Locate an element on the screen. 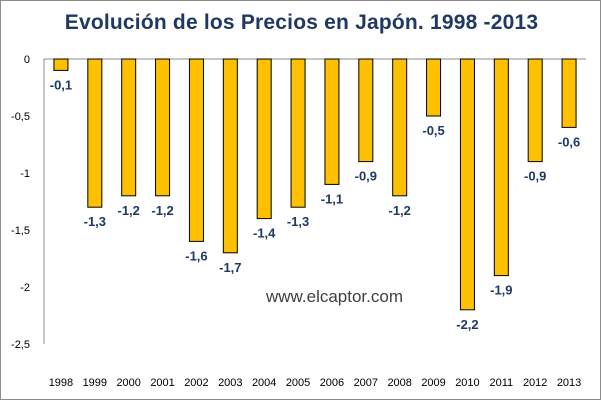 The image size is (601, 400). data-label-2012: -0,9 is located at coordinates (535, 176).